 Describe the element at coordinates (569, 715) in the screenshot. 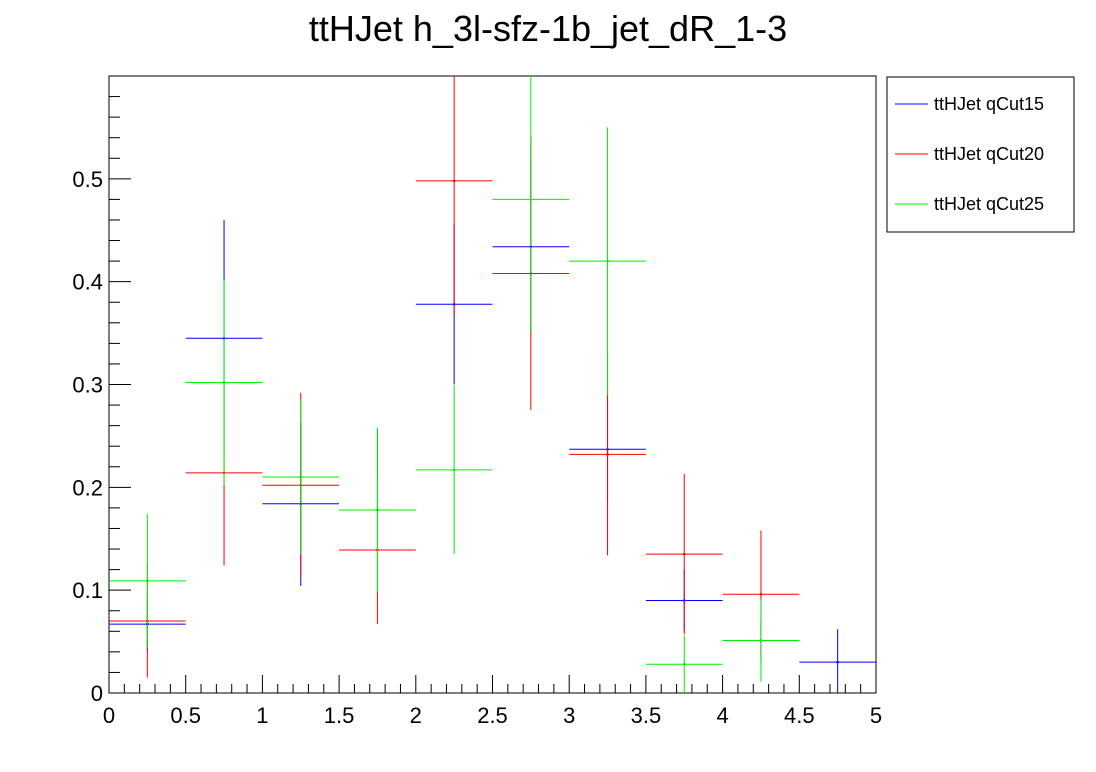

I see `x-tick-label: 3` at that location.